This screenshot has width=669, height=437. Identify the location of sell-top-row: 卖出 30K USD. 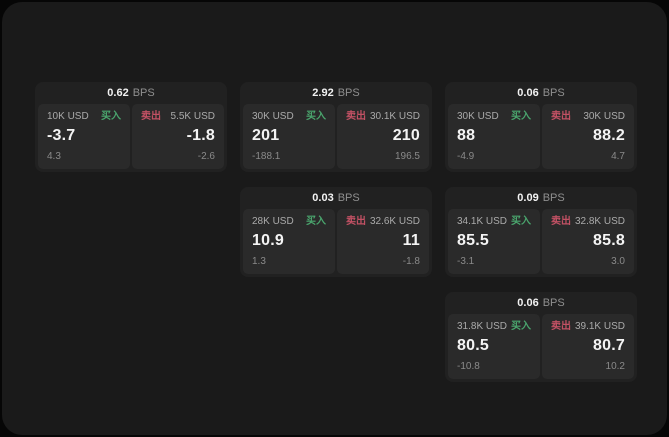
(588, 117).